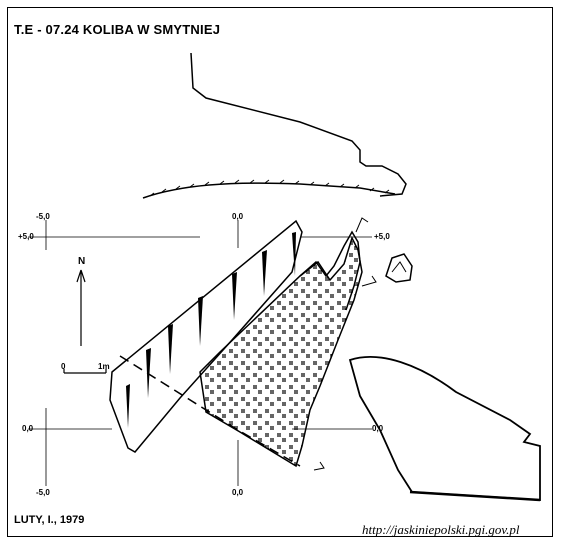  What do you see at coordinates (475, 496) in the screenshot?
I see `rock-block-base` at bounding box center [475, 496].